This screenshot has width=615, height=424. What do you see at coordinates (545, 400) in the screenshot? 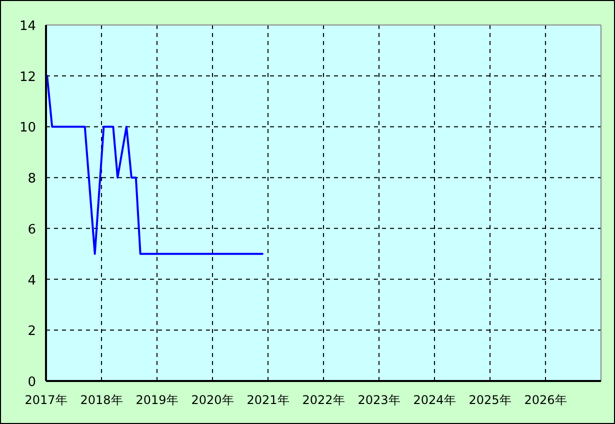
I see `x-tick-label: 2026年` at bounding box center [545, 400].